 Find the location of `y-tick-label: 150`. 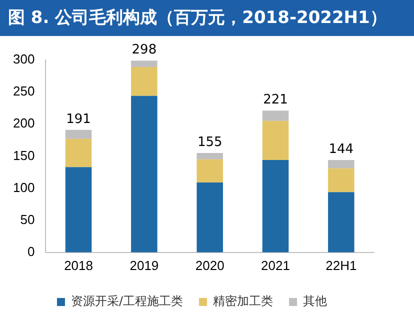

y-tick-label: 150 is located at coordinates (23, 155).